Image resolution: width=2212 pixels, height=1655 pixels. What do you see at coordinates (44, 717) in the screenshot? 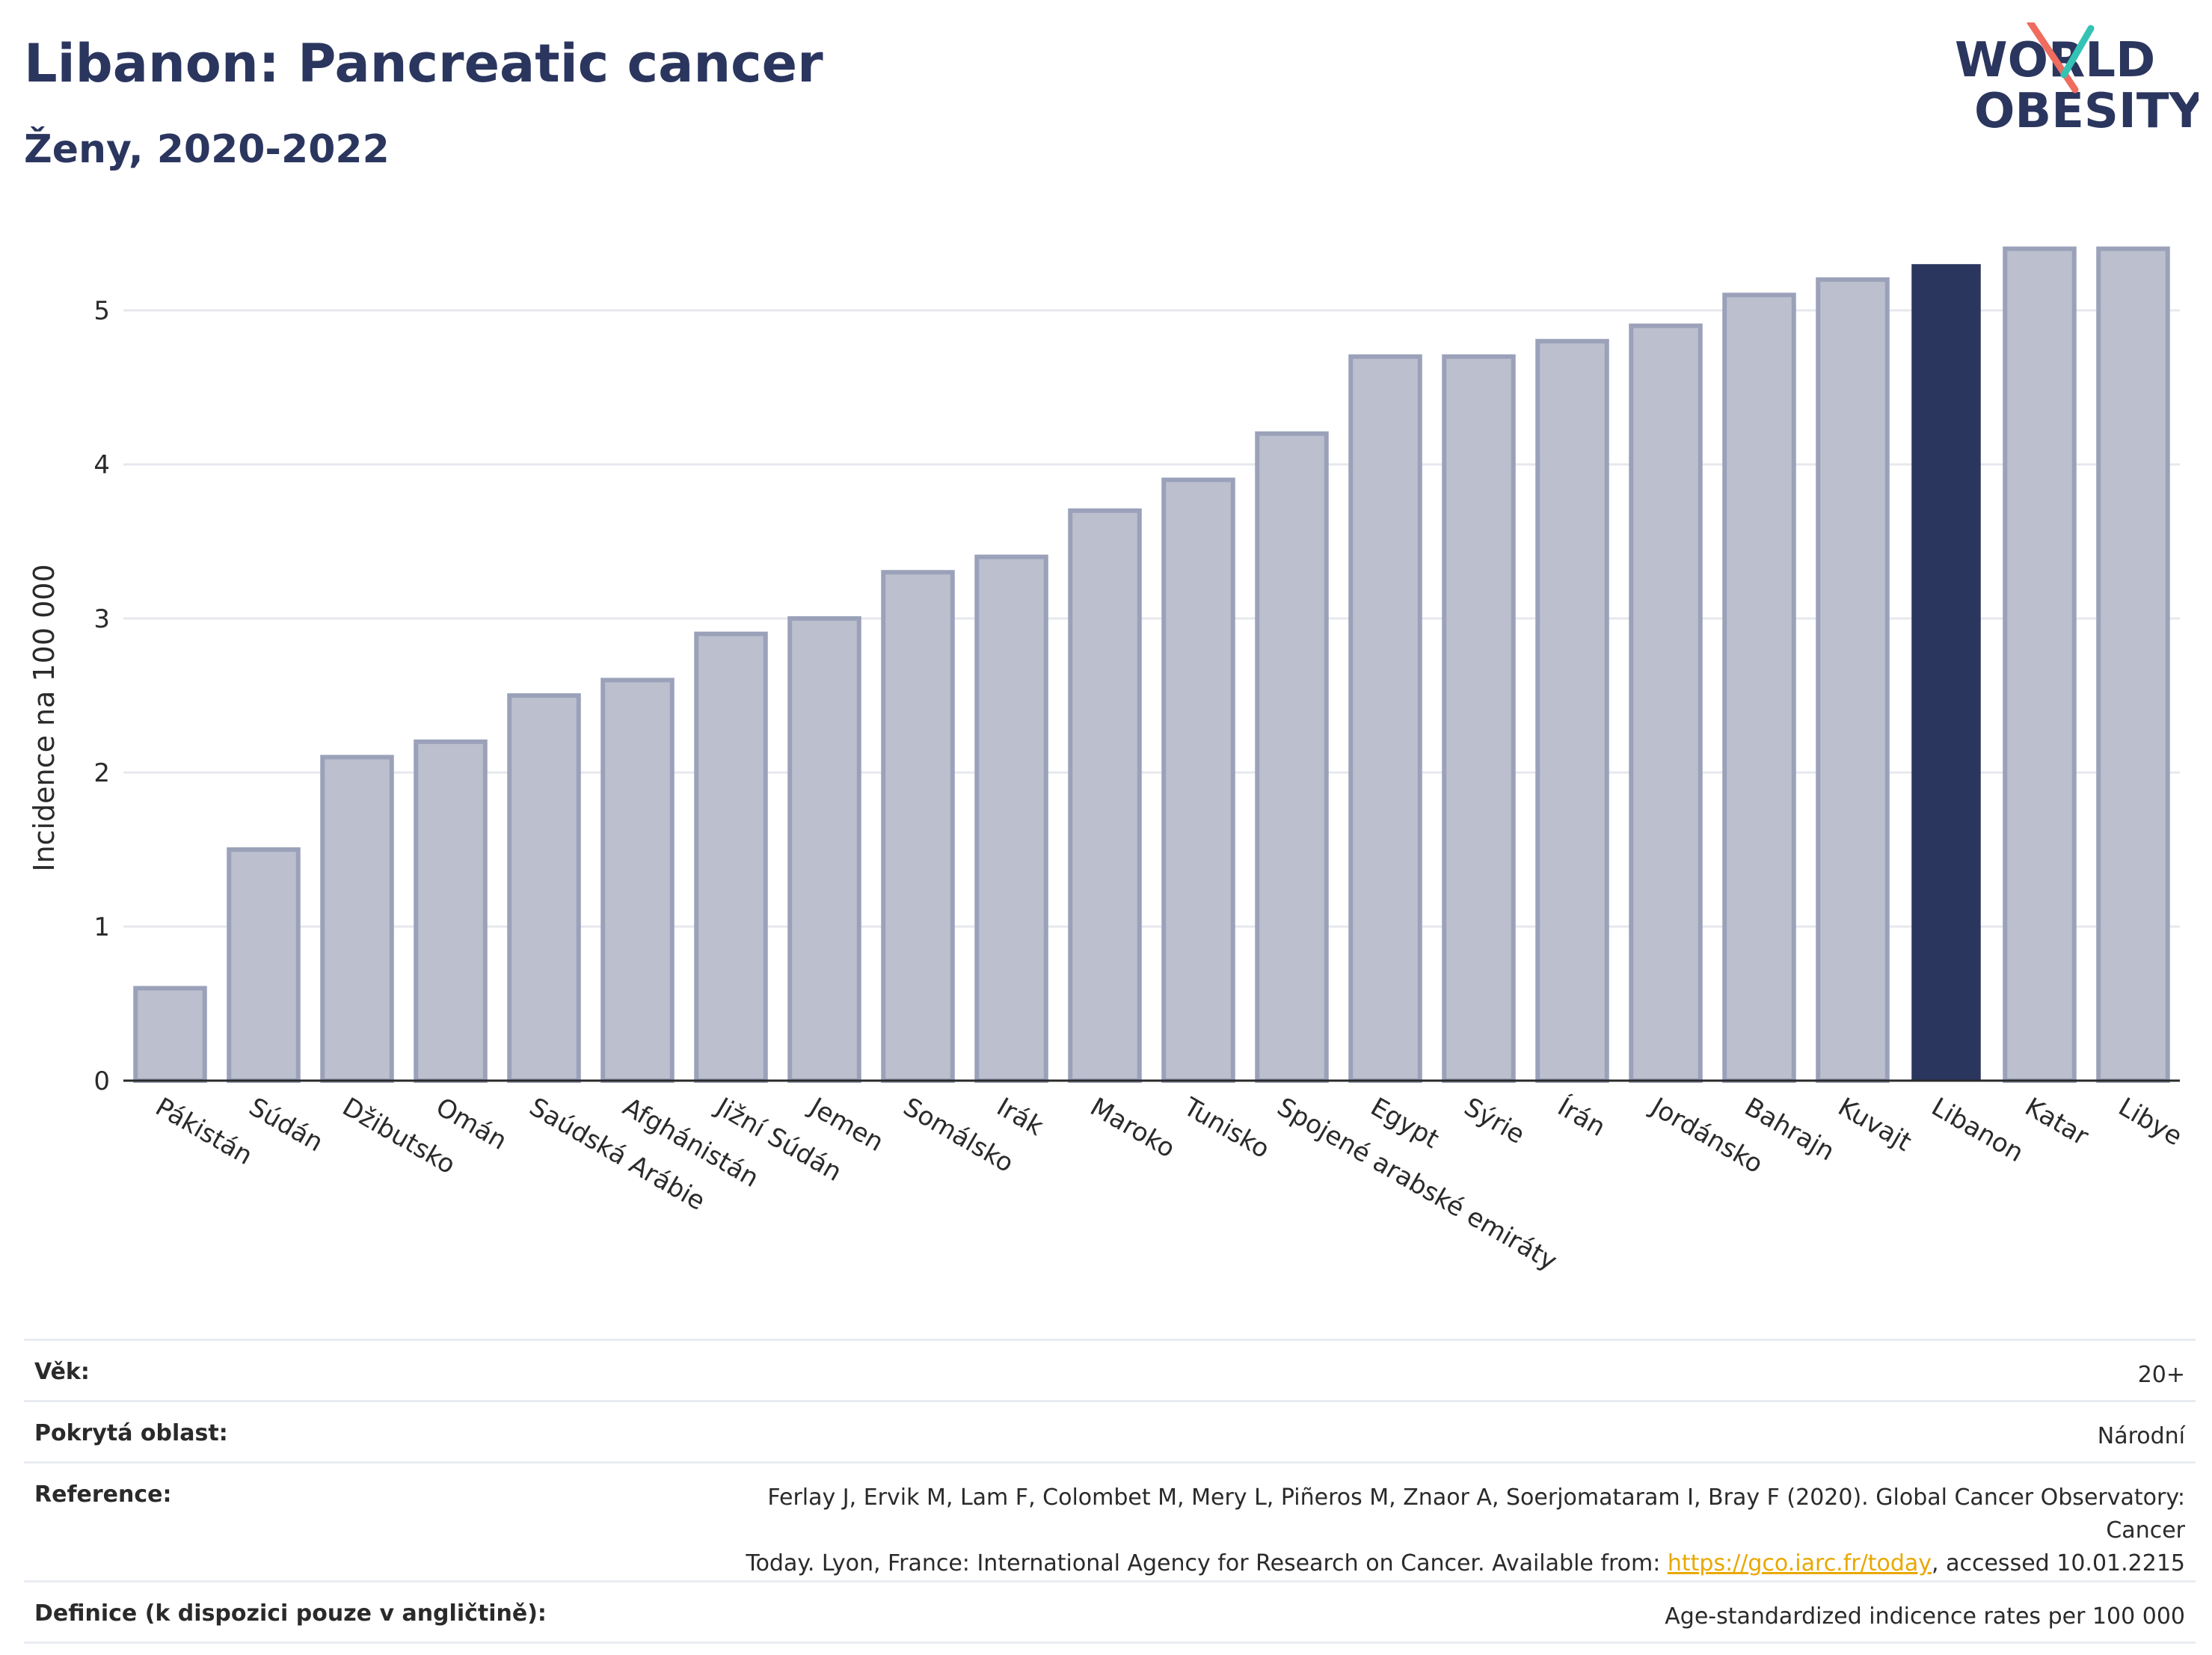
I see `y-axis-title: Incidence na 100 000` at bounding box center [44, 717].